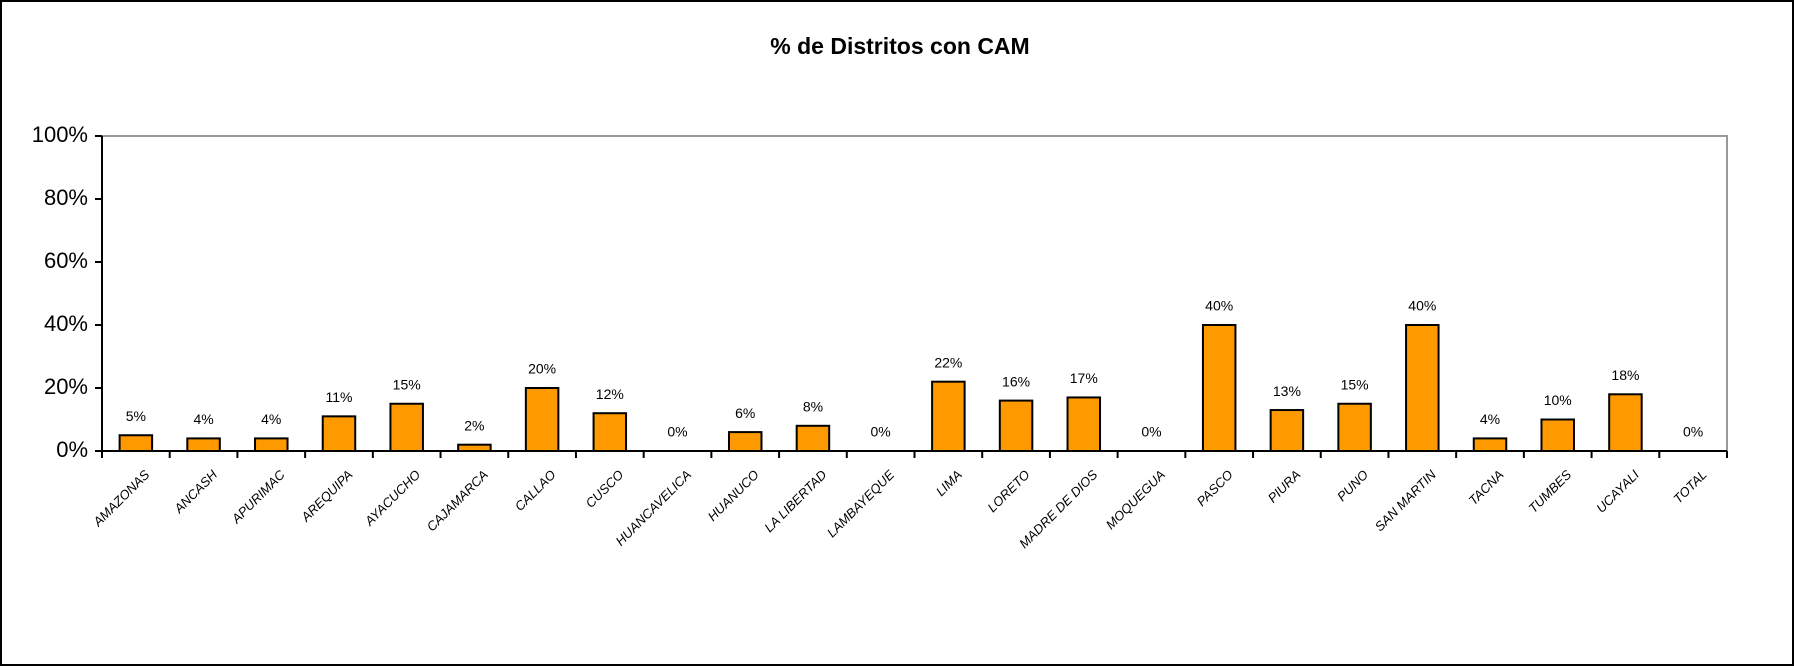  Describe the element at coordinates (474, 425) in the screenshot. I see `data-label: 2%` at that location.